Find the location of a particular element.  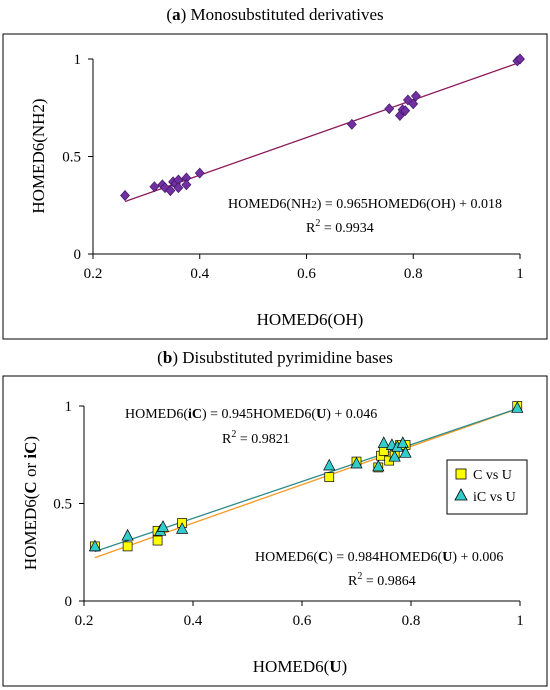

chart-b-y-label: HOMED6(C or iC) is located at coordinates (30, 503).